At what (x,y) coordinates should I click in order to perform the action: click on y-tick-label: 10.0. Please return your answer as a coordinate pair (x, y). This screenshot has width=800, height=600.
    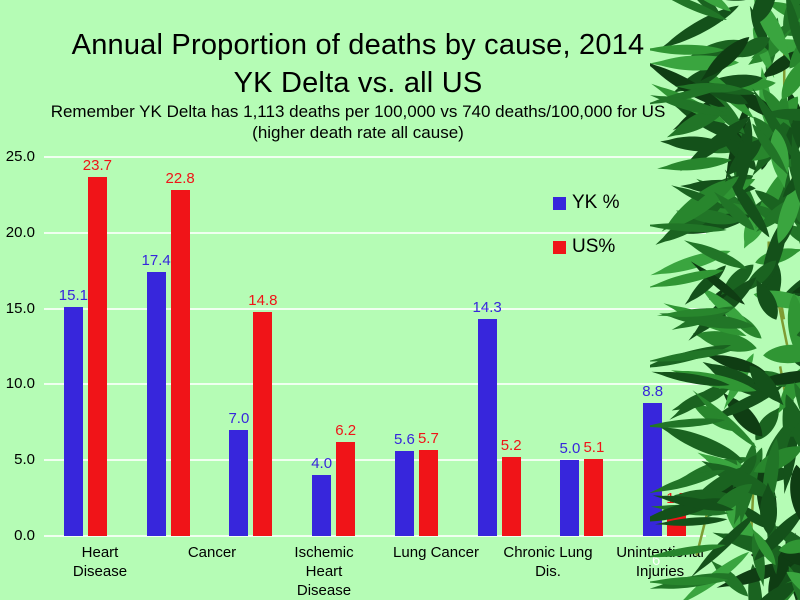
    Looking at the image, I should click on (20, 384).